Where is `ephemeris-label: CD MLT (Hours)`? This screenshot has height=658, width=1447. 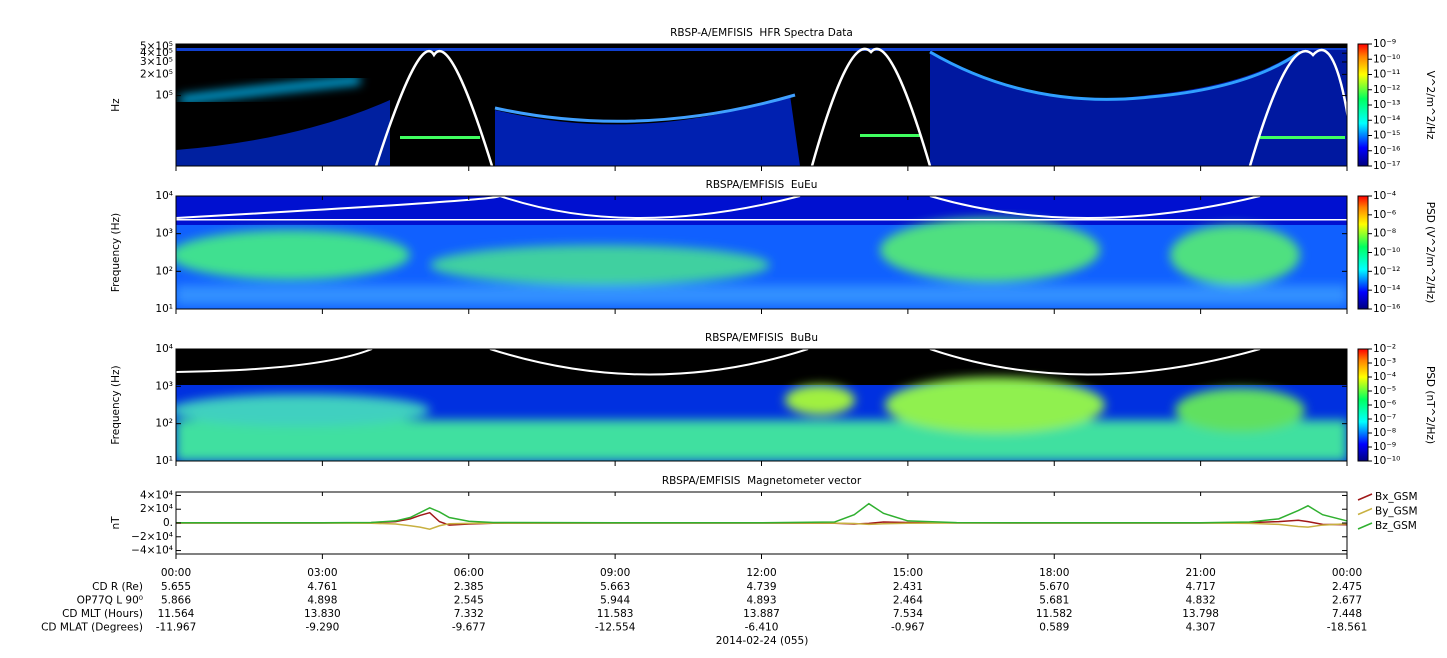 ephemeris-label: CD MLT (Hours) is located at coordinates (102, 614).